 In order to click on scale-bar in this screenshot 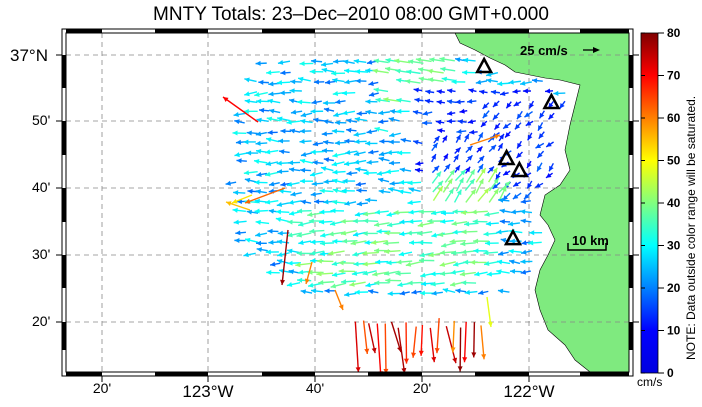, I will do `click(587, 247)`.